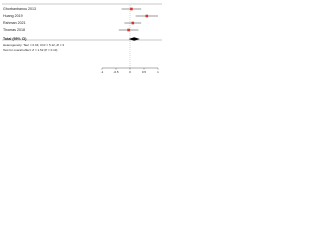  Describe the element at coordinates (14, 30) in the screenshot. I see `study-label: Thomas 2018` at that location.